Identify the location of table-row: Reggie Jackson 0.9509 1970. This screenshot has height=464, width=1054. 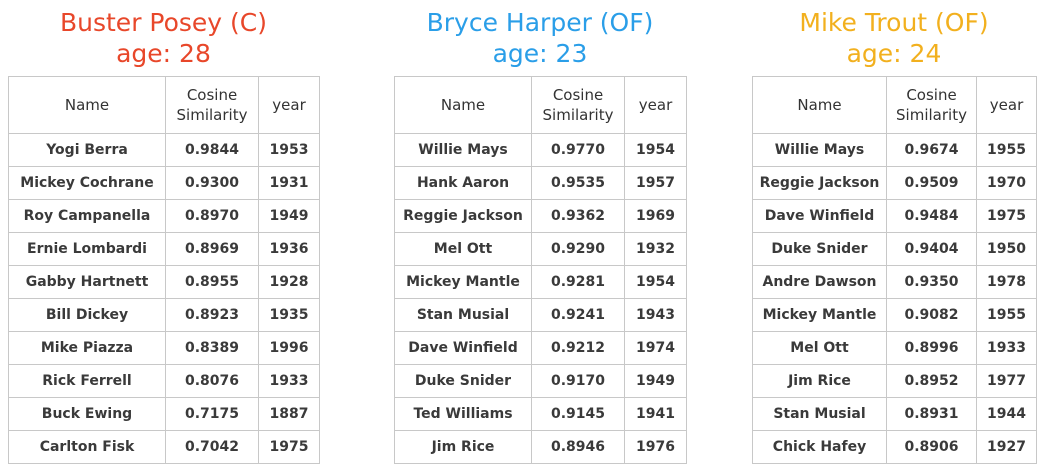
(894, 183).